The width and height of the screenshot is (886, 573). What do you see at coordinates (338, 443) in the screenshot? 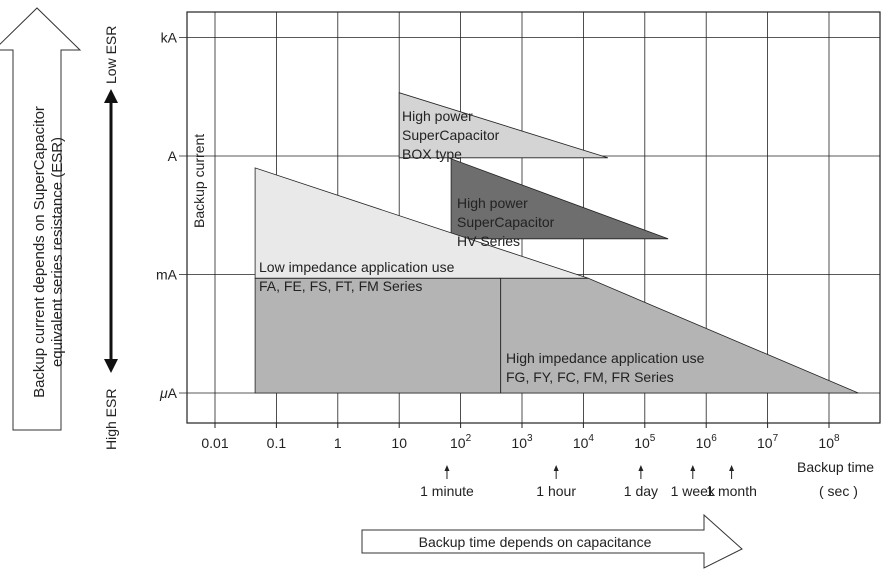
I see `x-tick-label: 1` at bounding box center [338, 443].